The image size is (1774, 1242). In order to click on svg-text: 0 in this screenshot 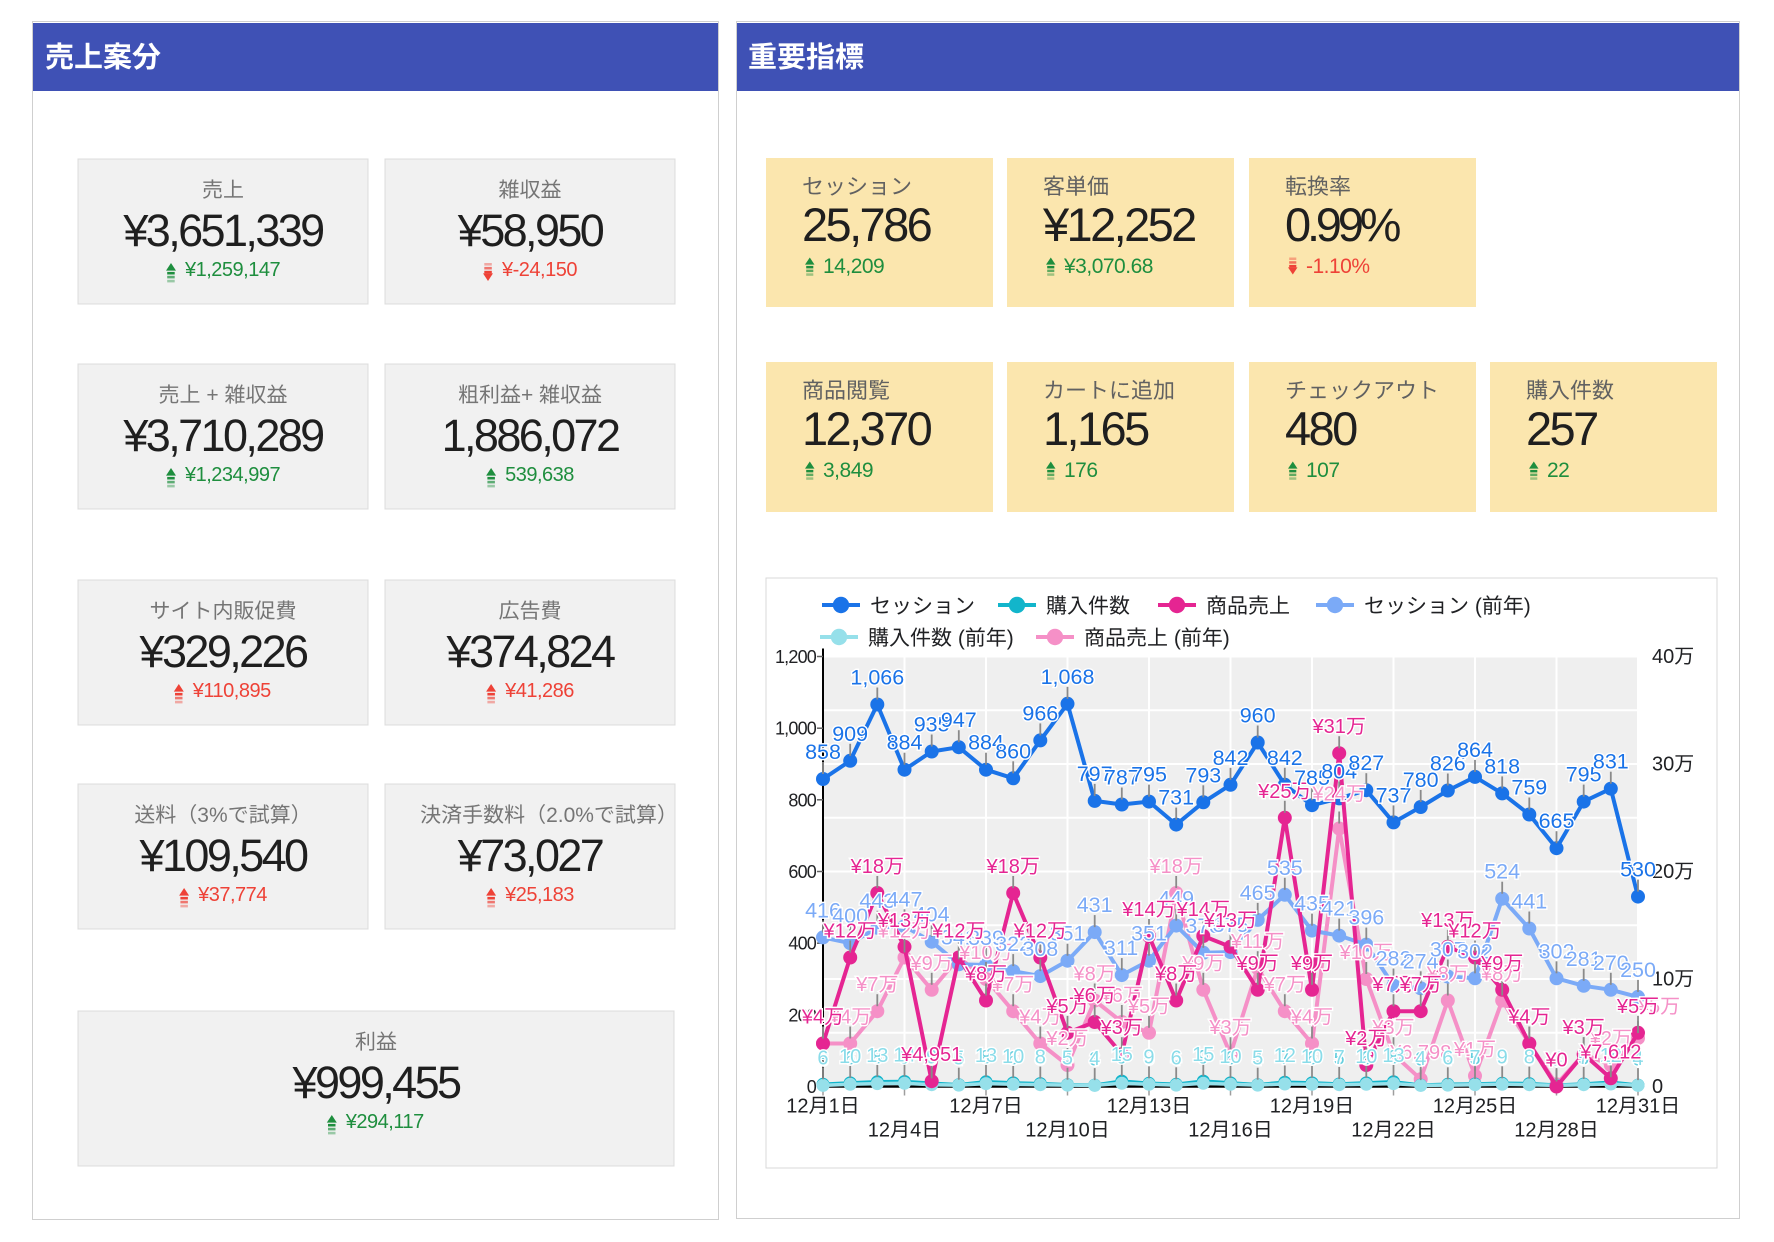, I will do `click(1657, 1087)`.